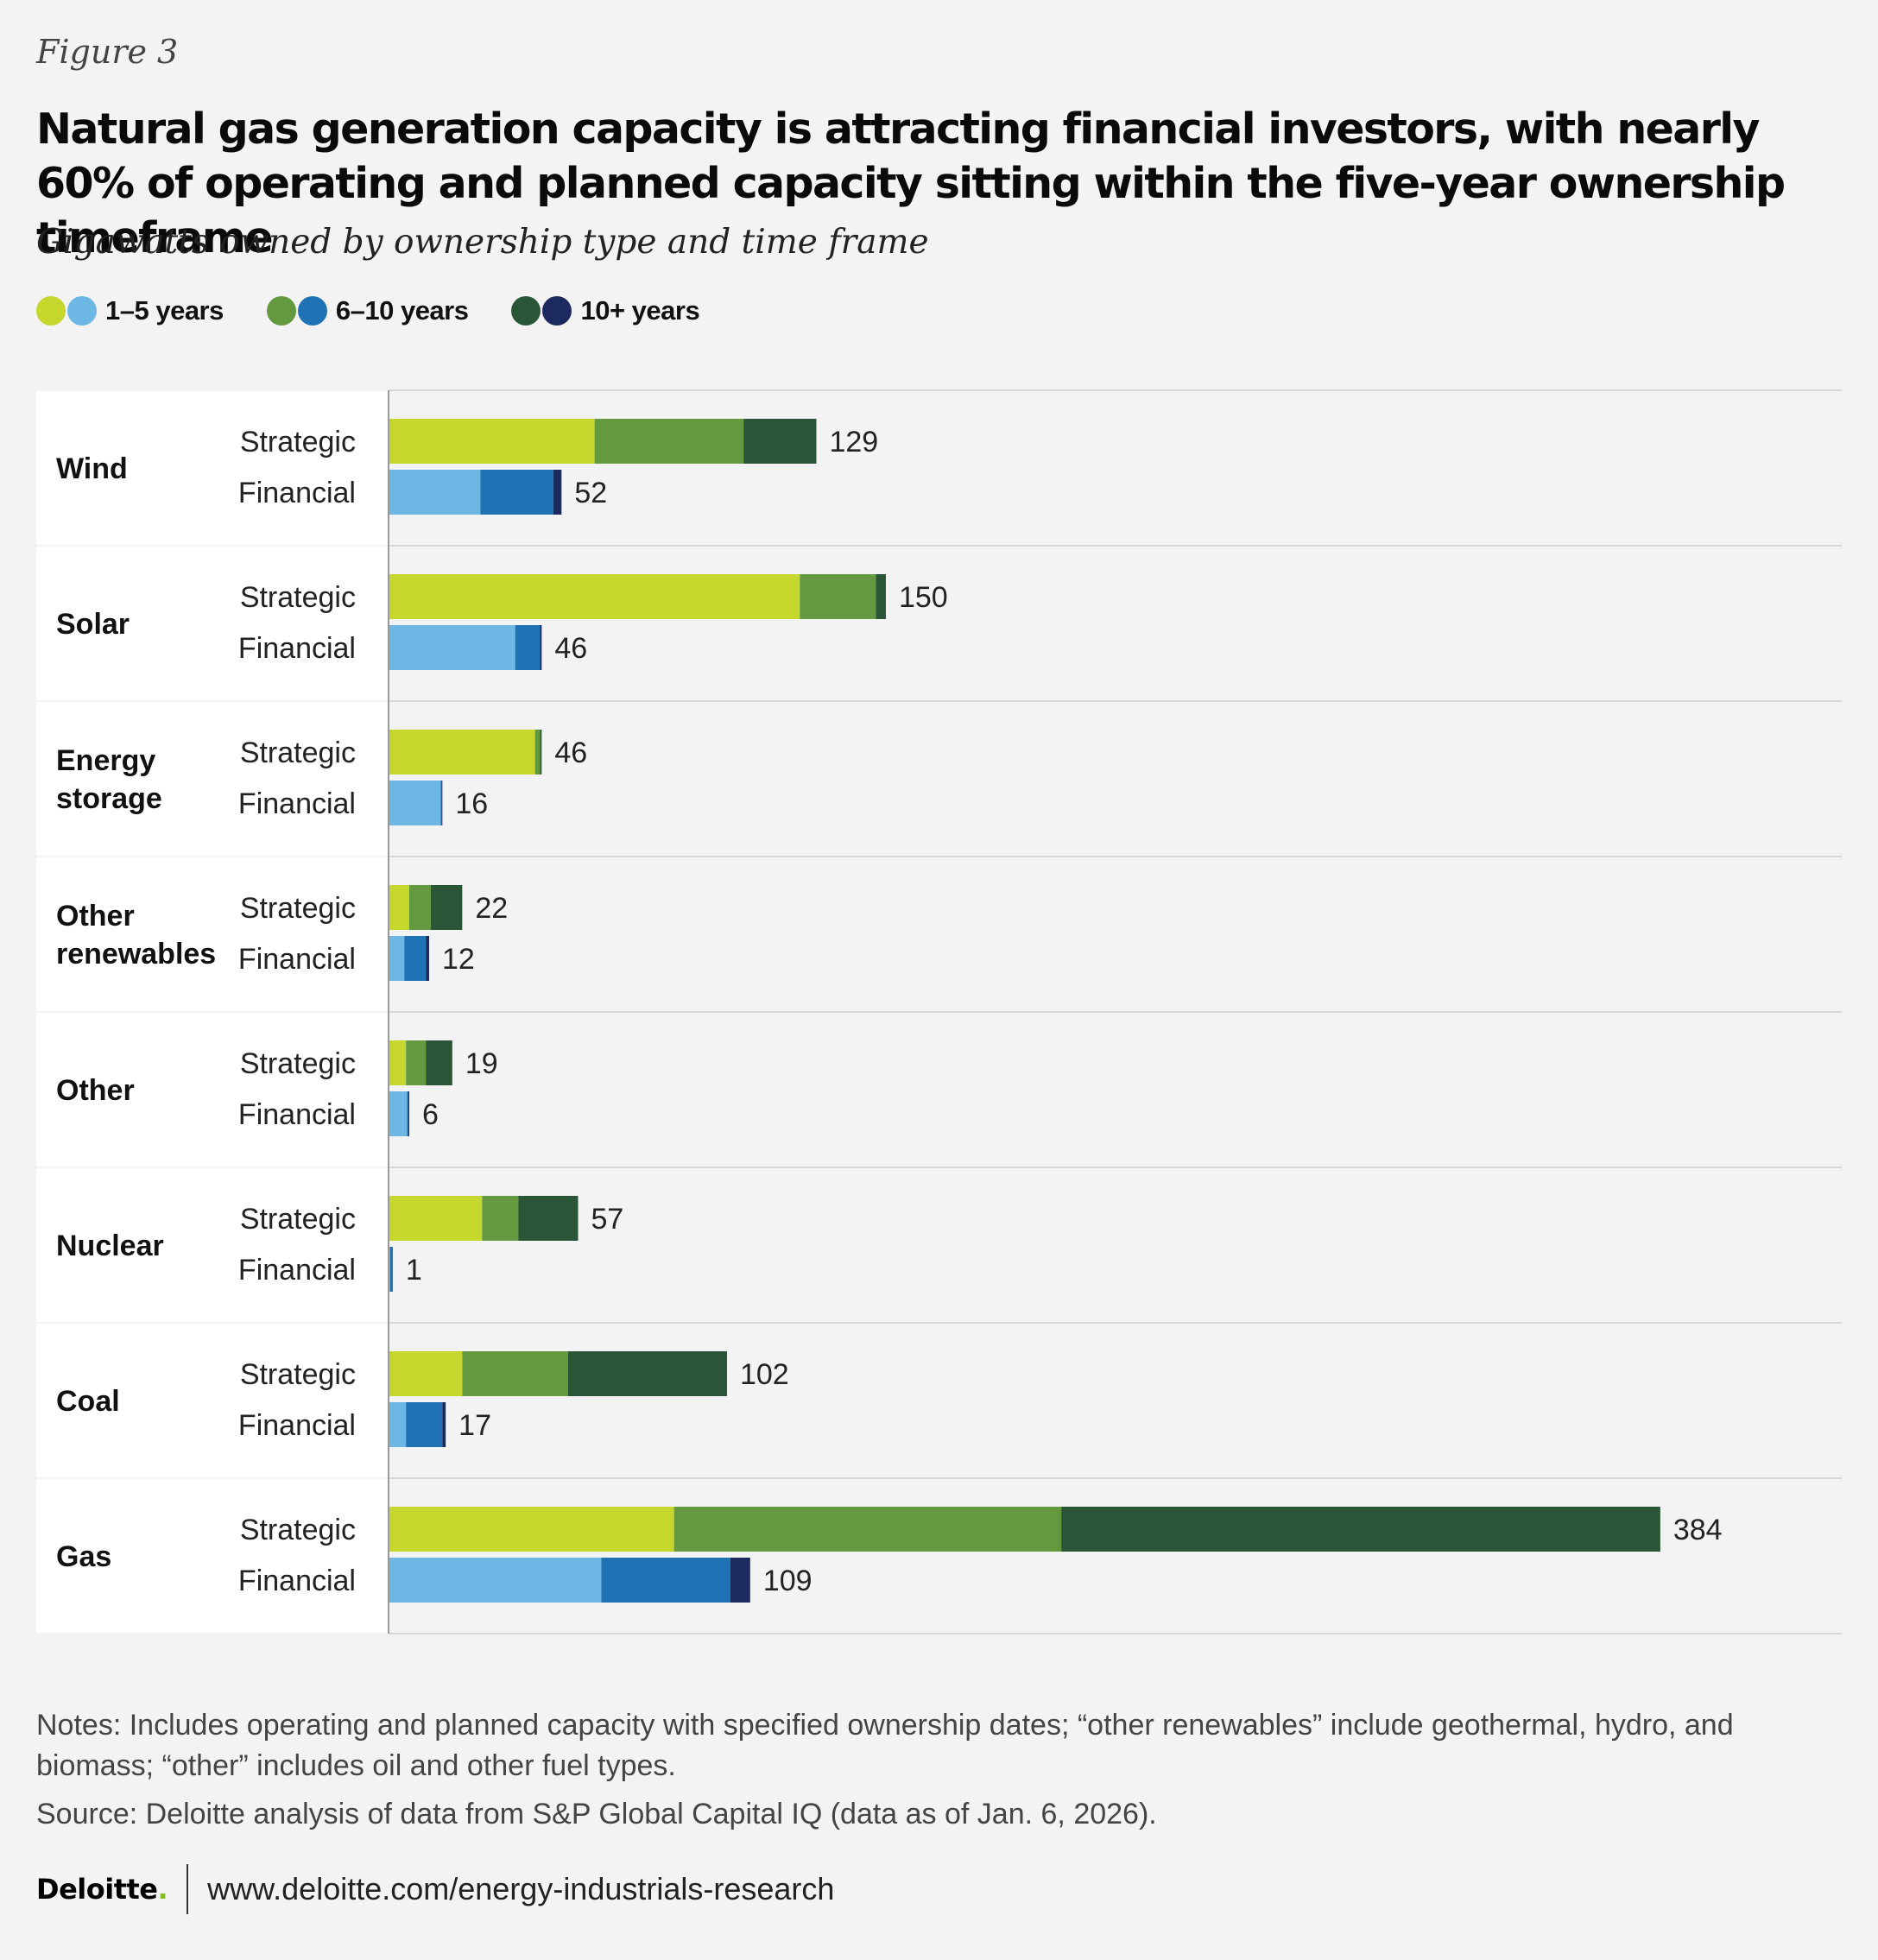  Describe the element at coordinates (83, 1556) in the screenshot. I see `category-label-gas: Gas` at that location.